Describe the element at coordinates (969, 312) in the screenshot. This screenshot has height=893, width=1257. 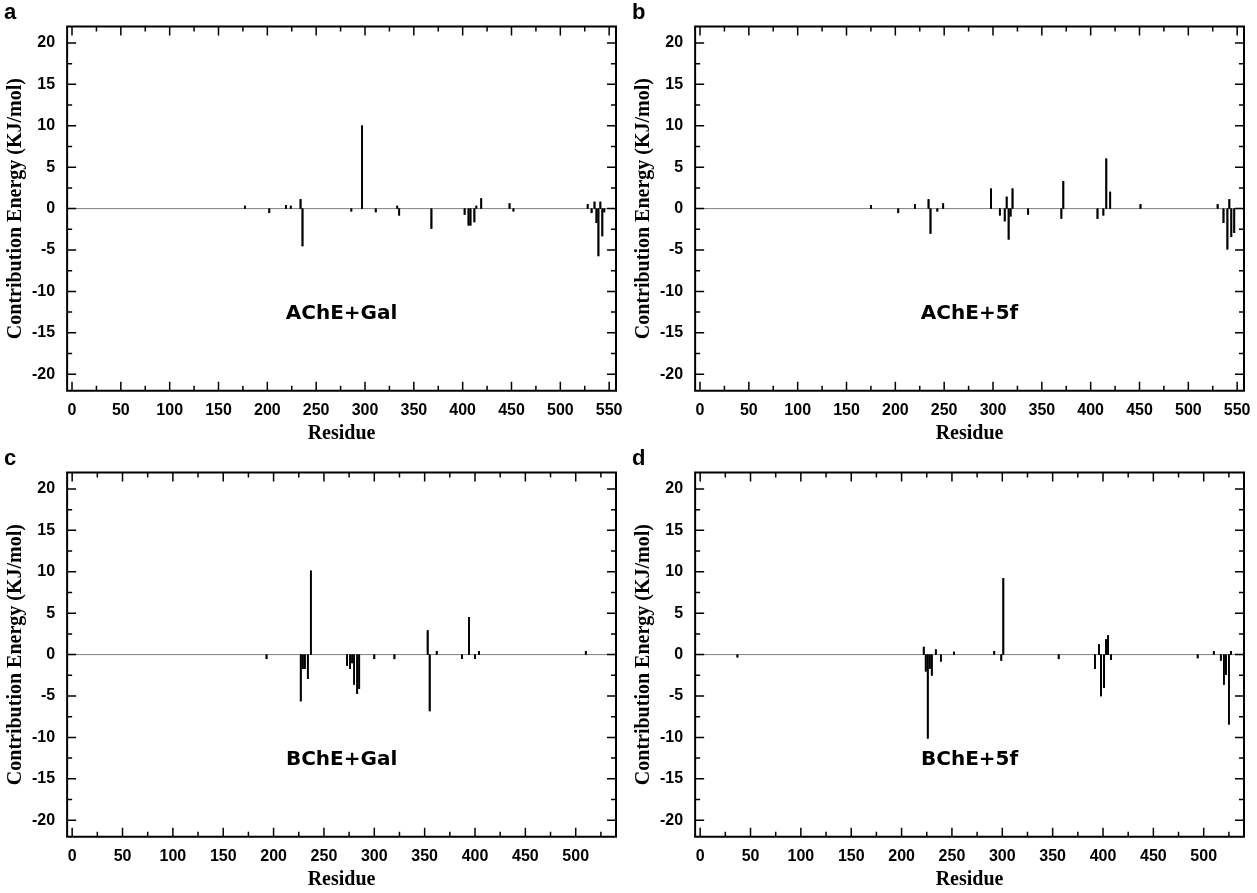
I see `annotation: AChE+5f` at that location.